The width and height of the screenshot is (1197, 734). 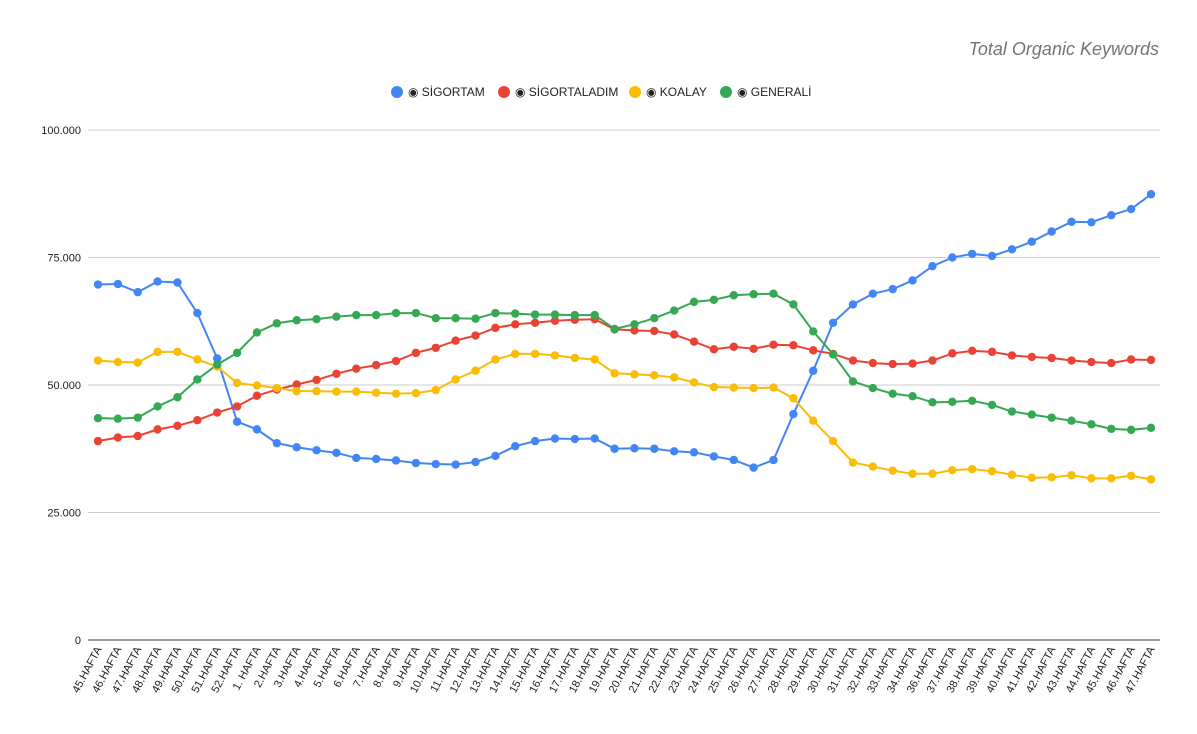 I want to click on y-tick-label: 25.000, so click(x=64, y=514).